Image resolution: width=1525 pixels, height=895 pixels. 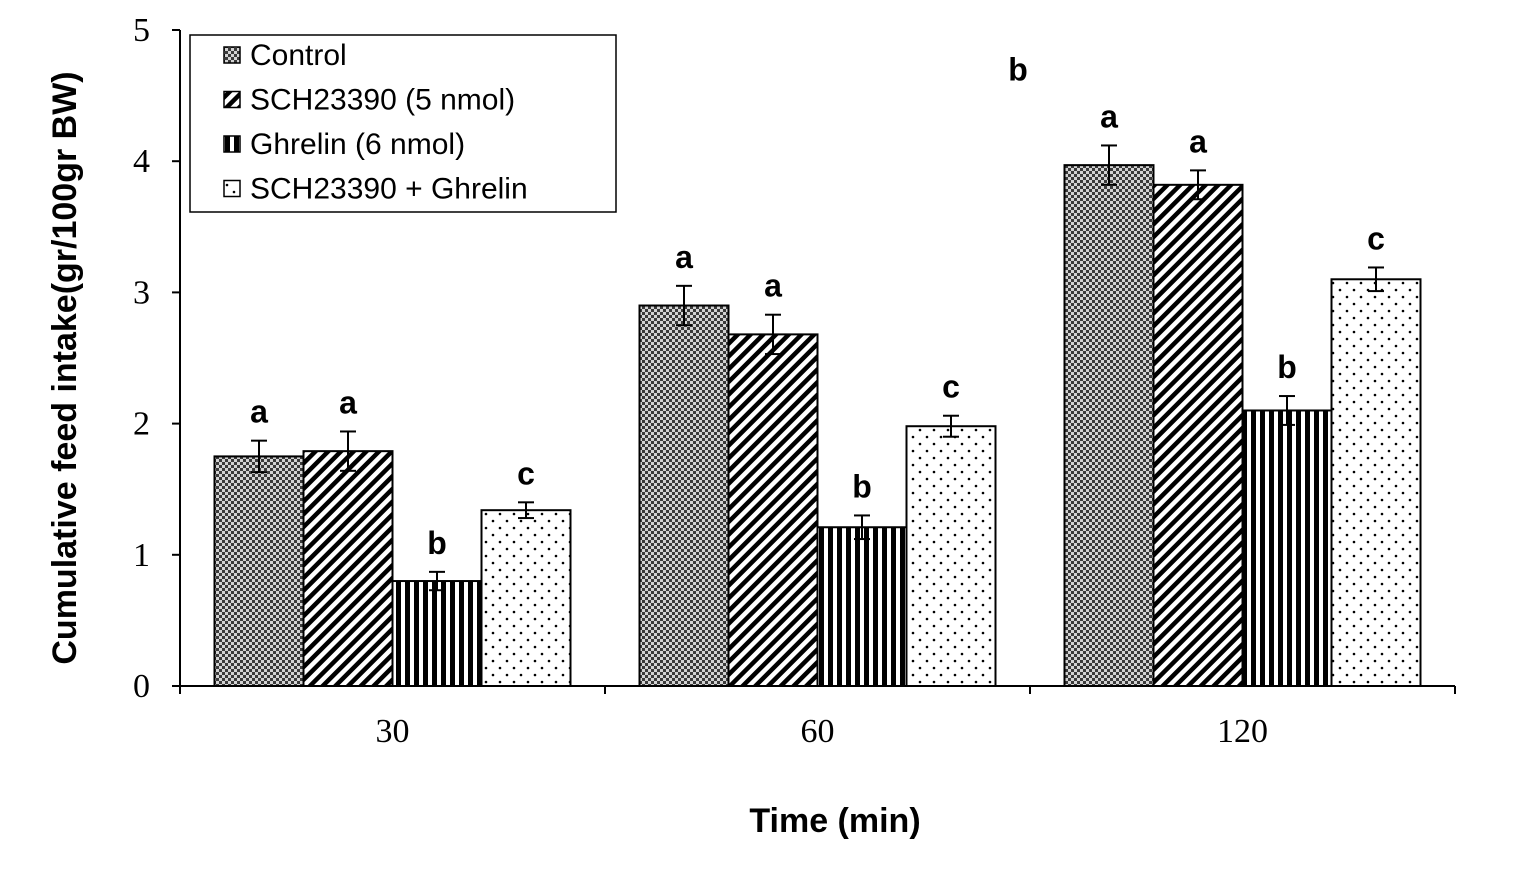 I want to click on x-axis-title: Time (min), so click(x=834, y=821).